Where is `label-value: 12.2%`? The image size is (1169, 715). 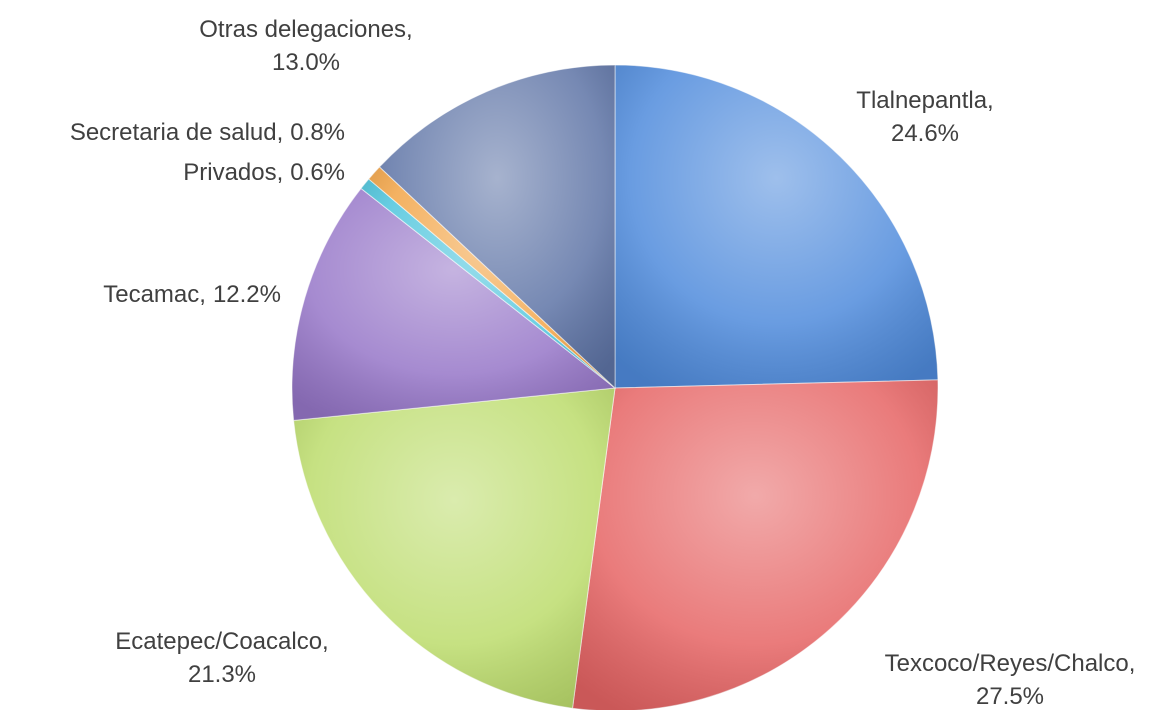
label-value: 12.2% is located at coordinates (247, 294).